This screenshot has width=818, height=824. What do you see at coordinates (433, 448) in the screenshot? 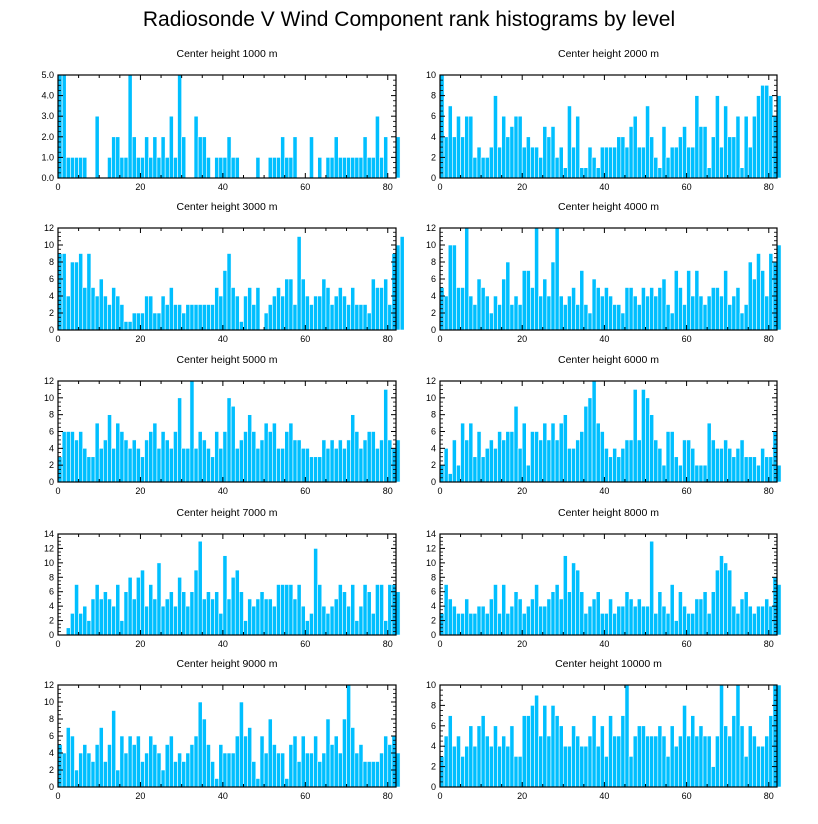
I see `y-tick-label: 4` at bounding box center [433, 448].